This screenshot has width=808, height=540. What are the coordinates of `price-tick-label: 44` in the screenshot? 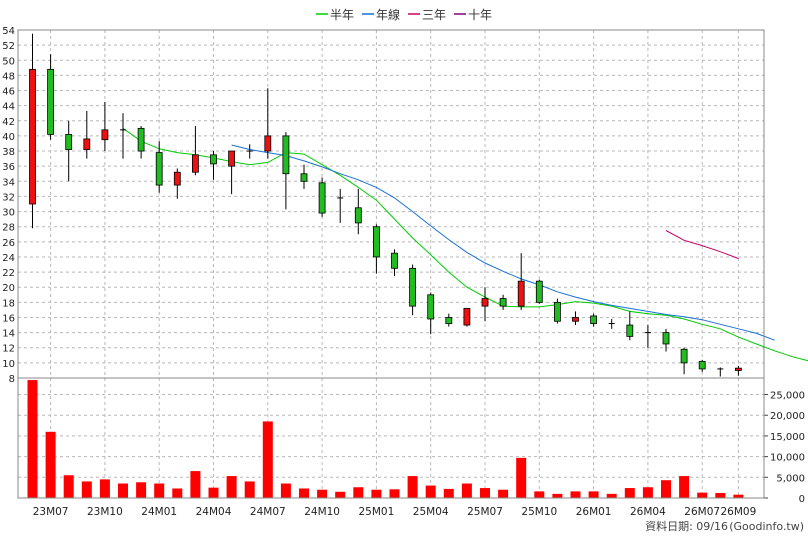 It's located at (8, 107).